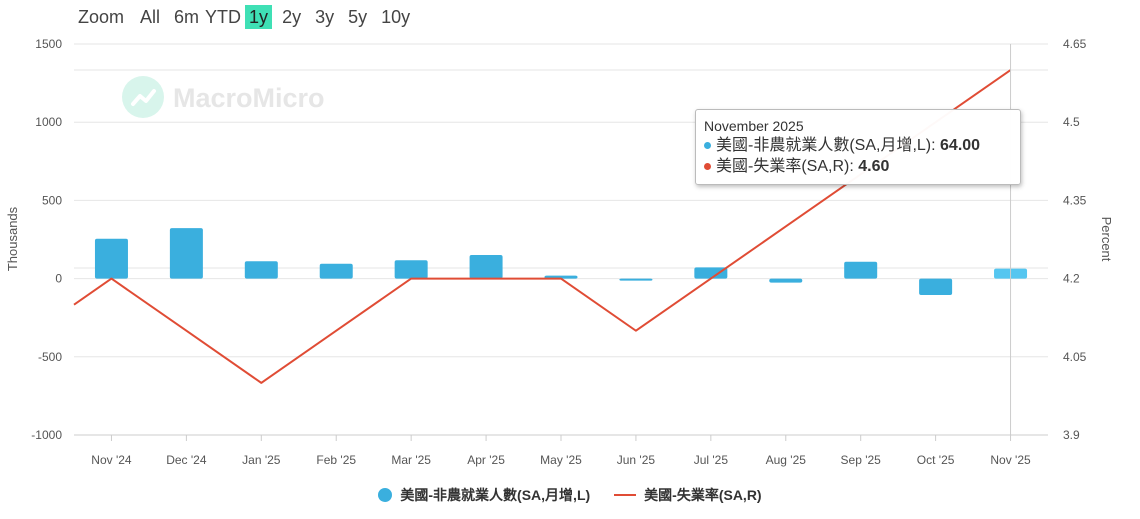  I want to click on x-tick-label: Feb '25, so click(336, 460).